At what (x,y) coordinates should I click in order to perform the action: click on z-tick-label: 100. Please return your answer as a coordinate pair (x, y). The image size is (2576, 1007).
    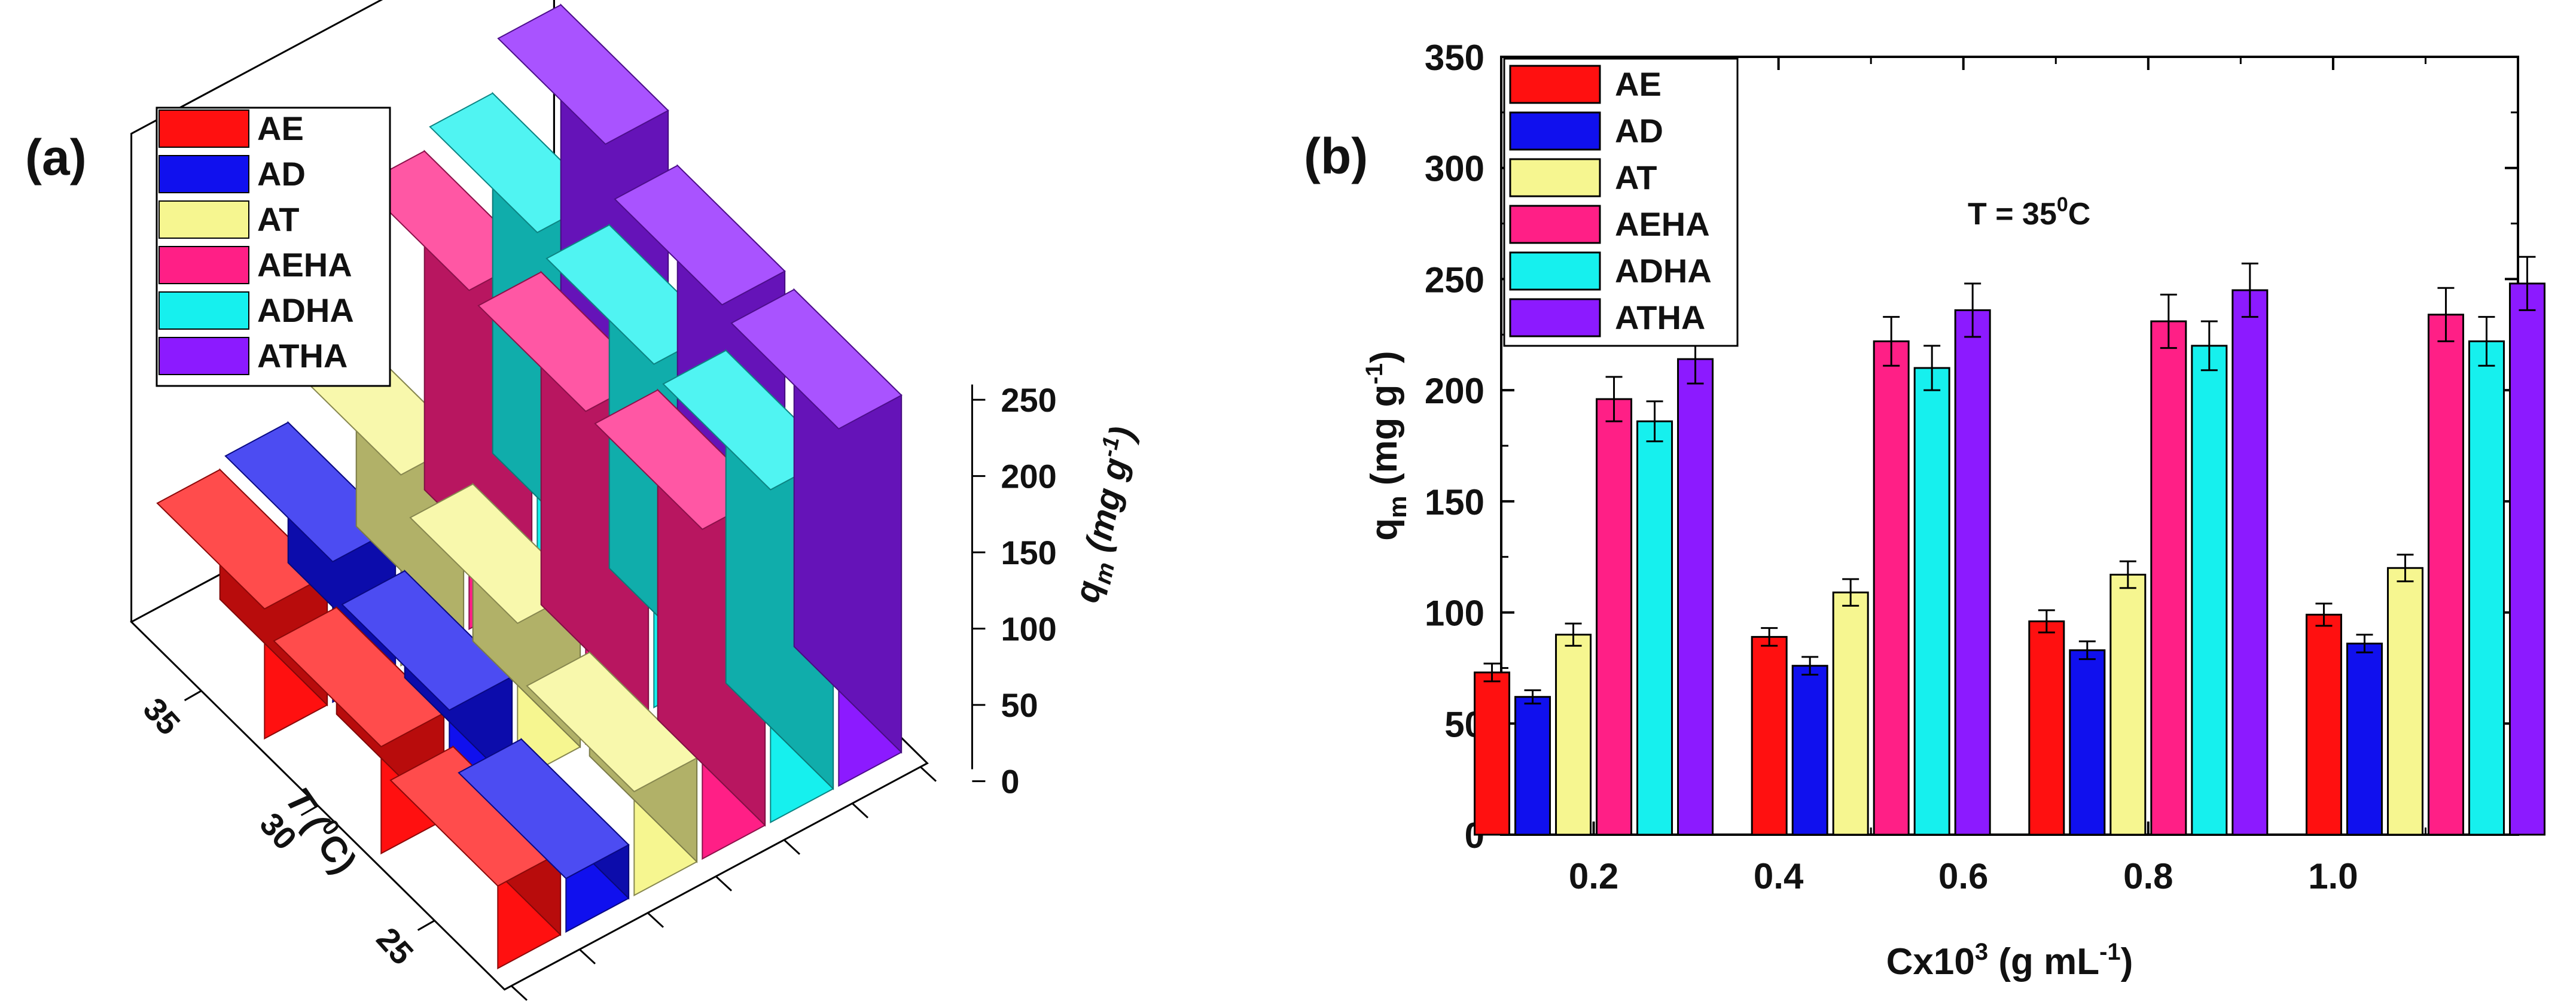
    Looking at the image, I should click on (1028, 629).